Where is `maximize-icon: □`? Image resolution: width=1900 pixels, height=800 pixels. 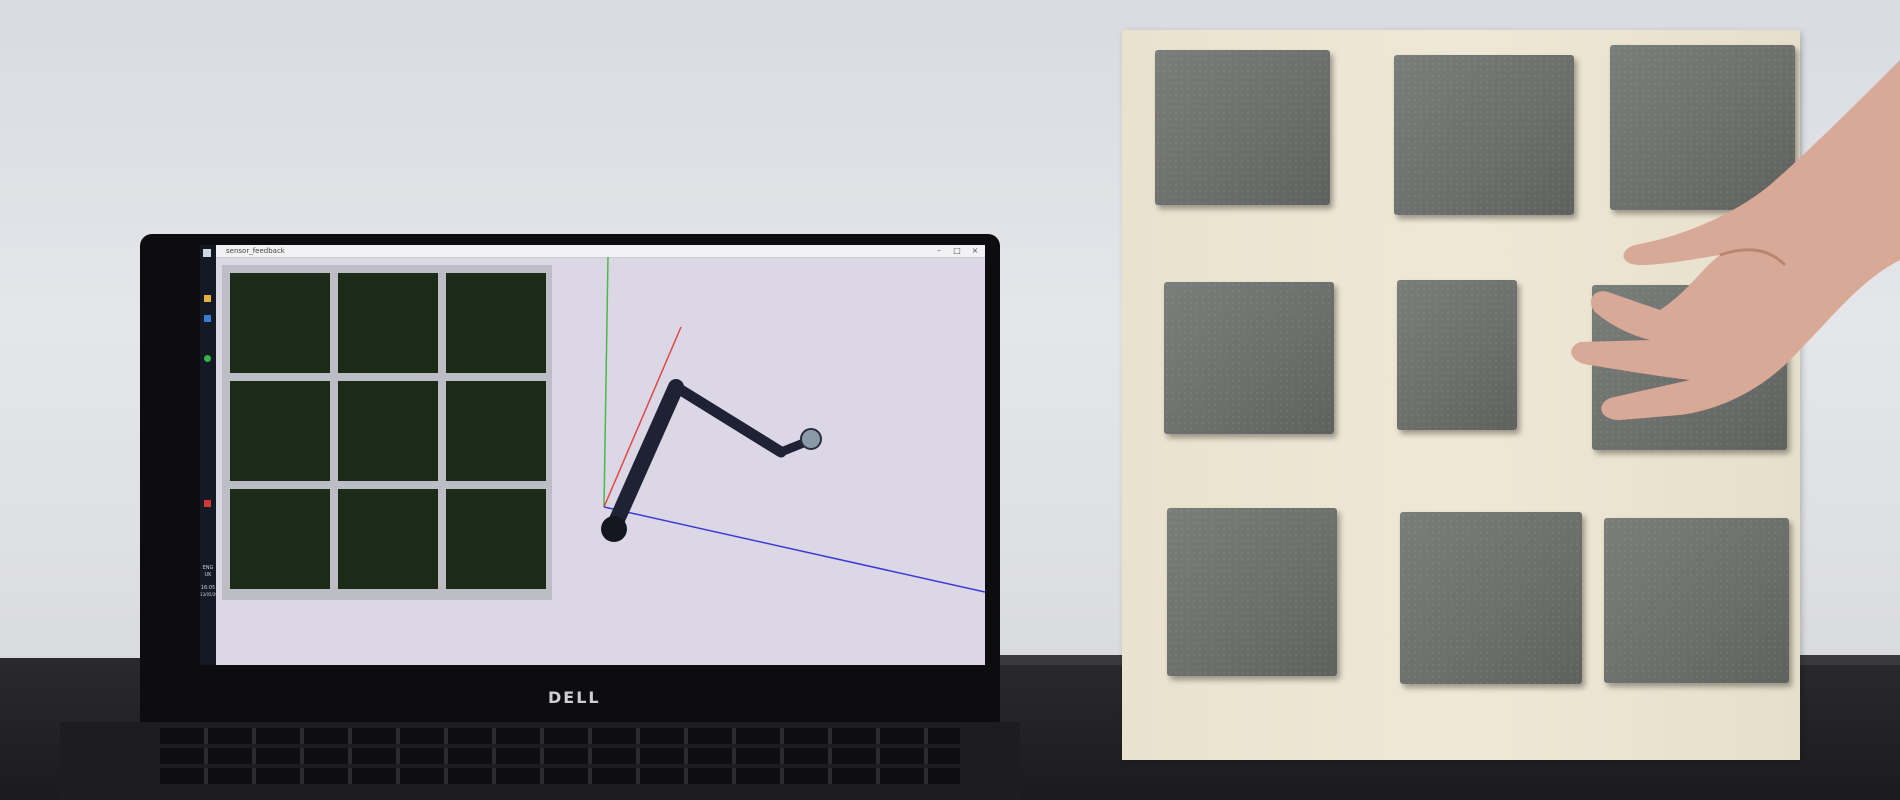 maximize-icon: □ is located at coordinates (957, 250).